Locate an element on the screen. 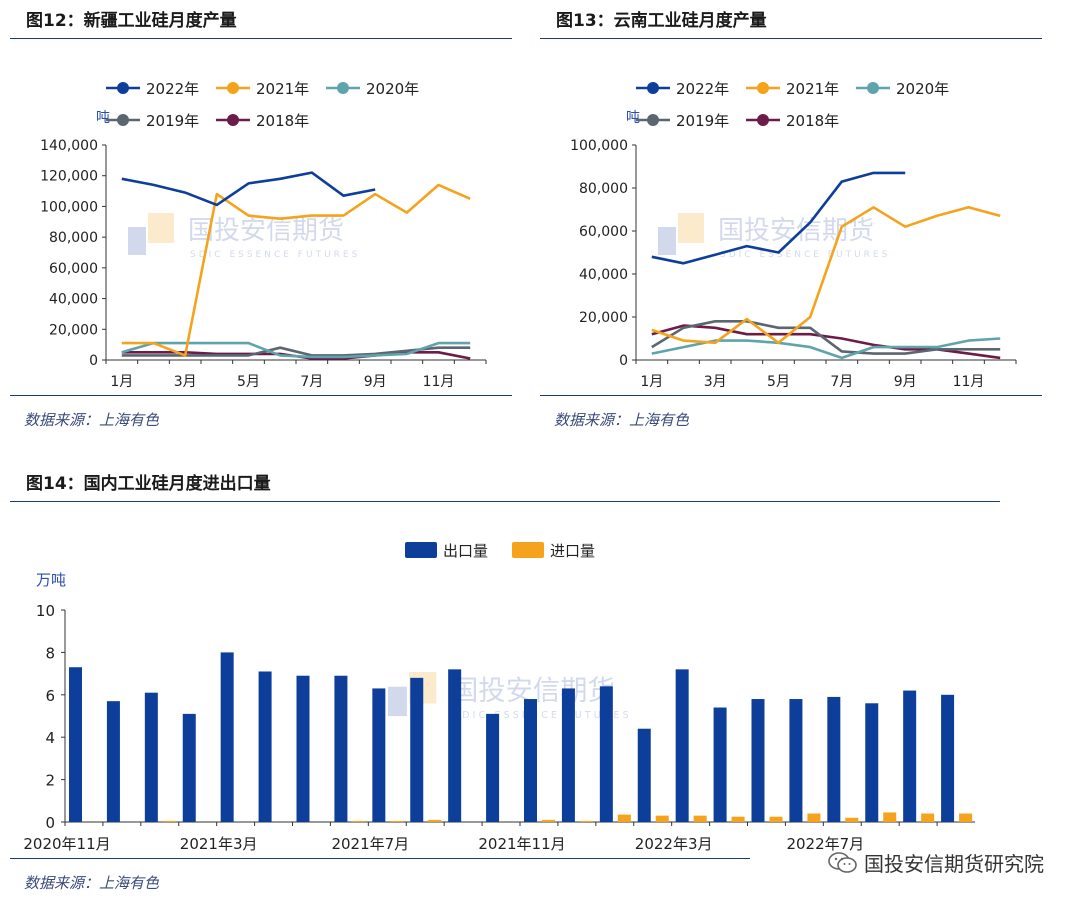 This screenshot has height=910, width=1080. yunnan-xtick-label: 3月 is located at coordinates (715, 382).